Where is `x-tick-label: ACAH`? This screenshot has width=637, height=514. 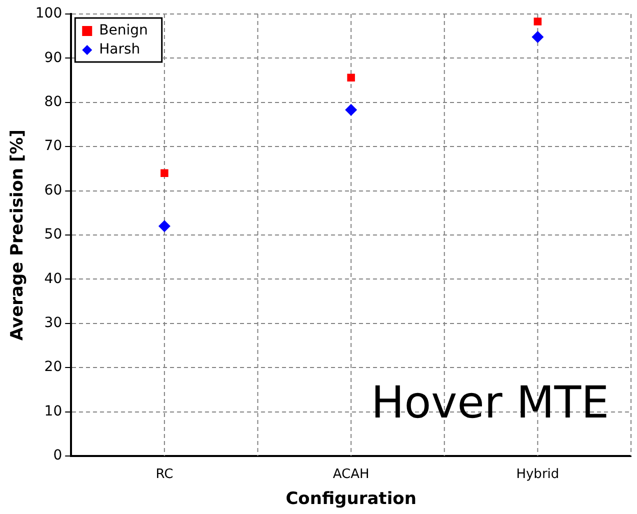 x-tick-label: ACAH is located at coordinates (351, 474).